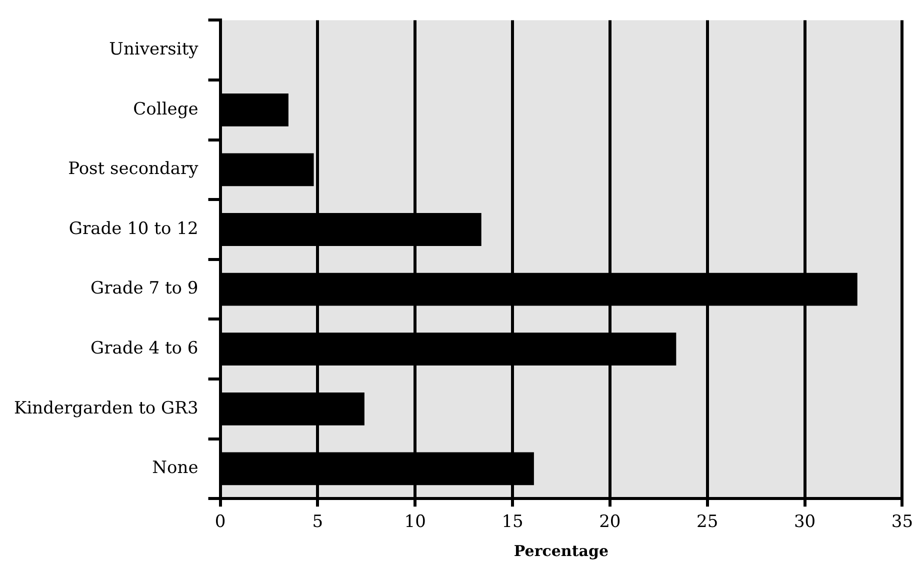  Describe the element at coordinates (561, 551) in the screenshot. I see `x-axis-title: Percentage` at that location.